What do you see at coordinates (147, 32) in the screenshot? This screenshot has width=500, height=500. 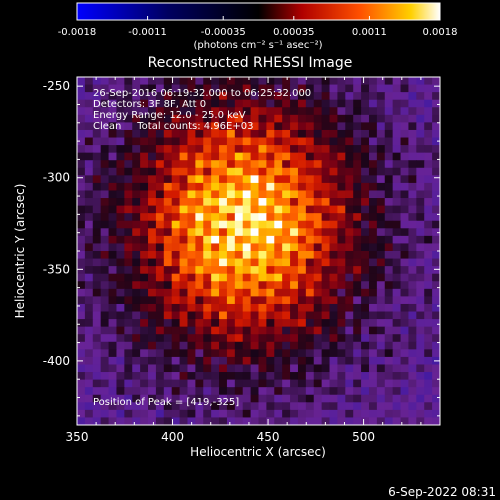 I see `colorbar-tick-label: -0.0011` at bounding box center [147, 32].